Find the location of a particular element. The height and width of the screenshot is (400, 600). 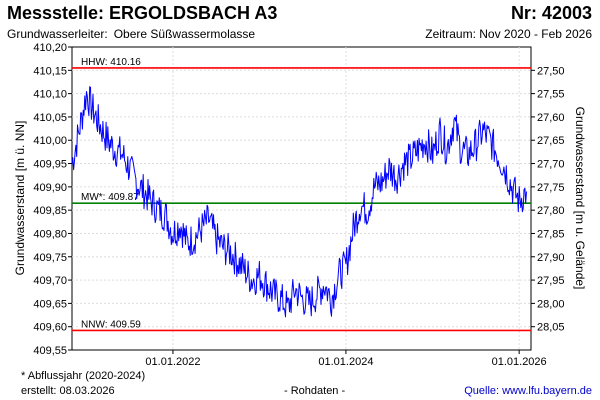

y-tick-label: 409,70 is located at coordinates (50, 281).